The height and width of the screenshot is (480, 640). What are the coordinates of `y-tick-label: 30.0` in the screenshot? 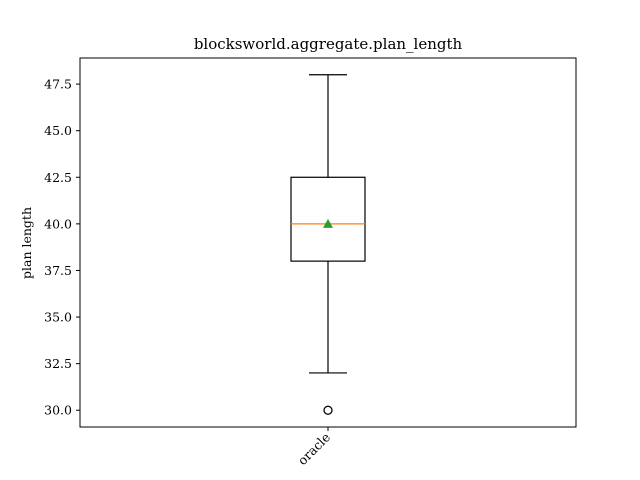 It's located at (58, 410).